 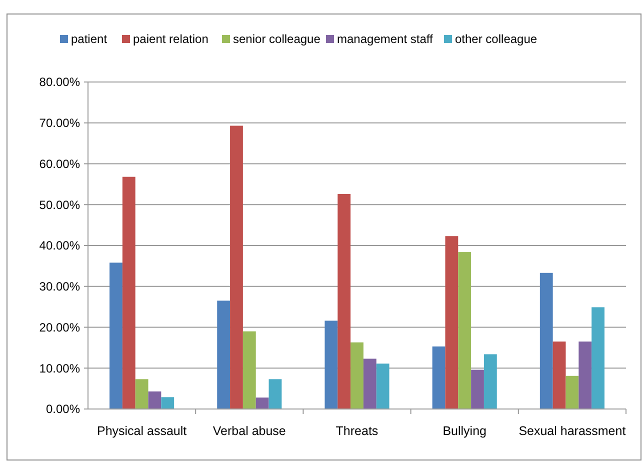 What do you see at coordinates (142, 431) in the screenshot?
I see `x-tick-label: Physical assault` at bounding box center [142, 431].